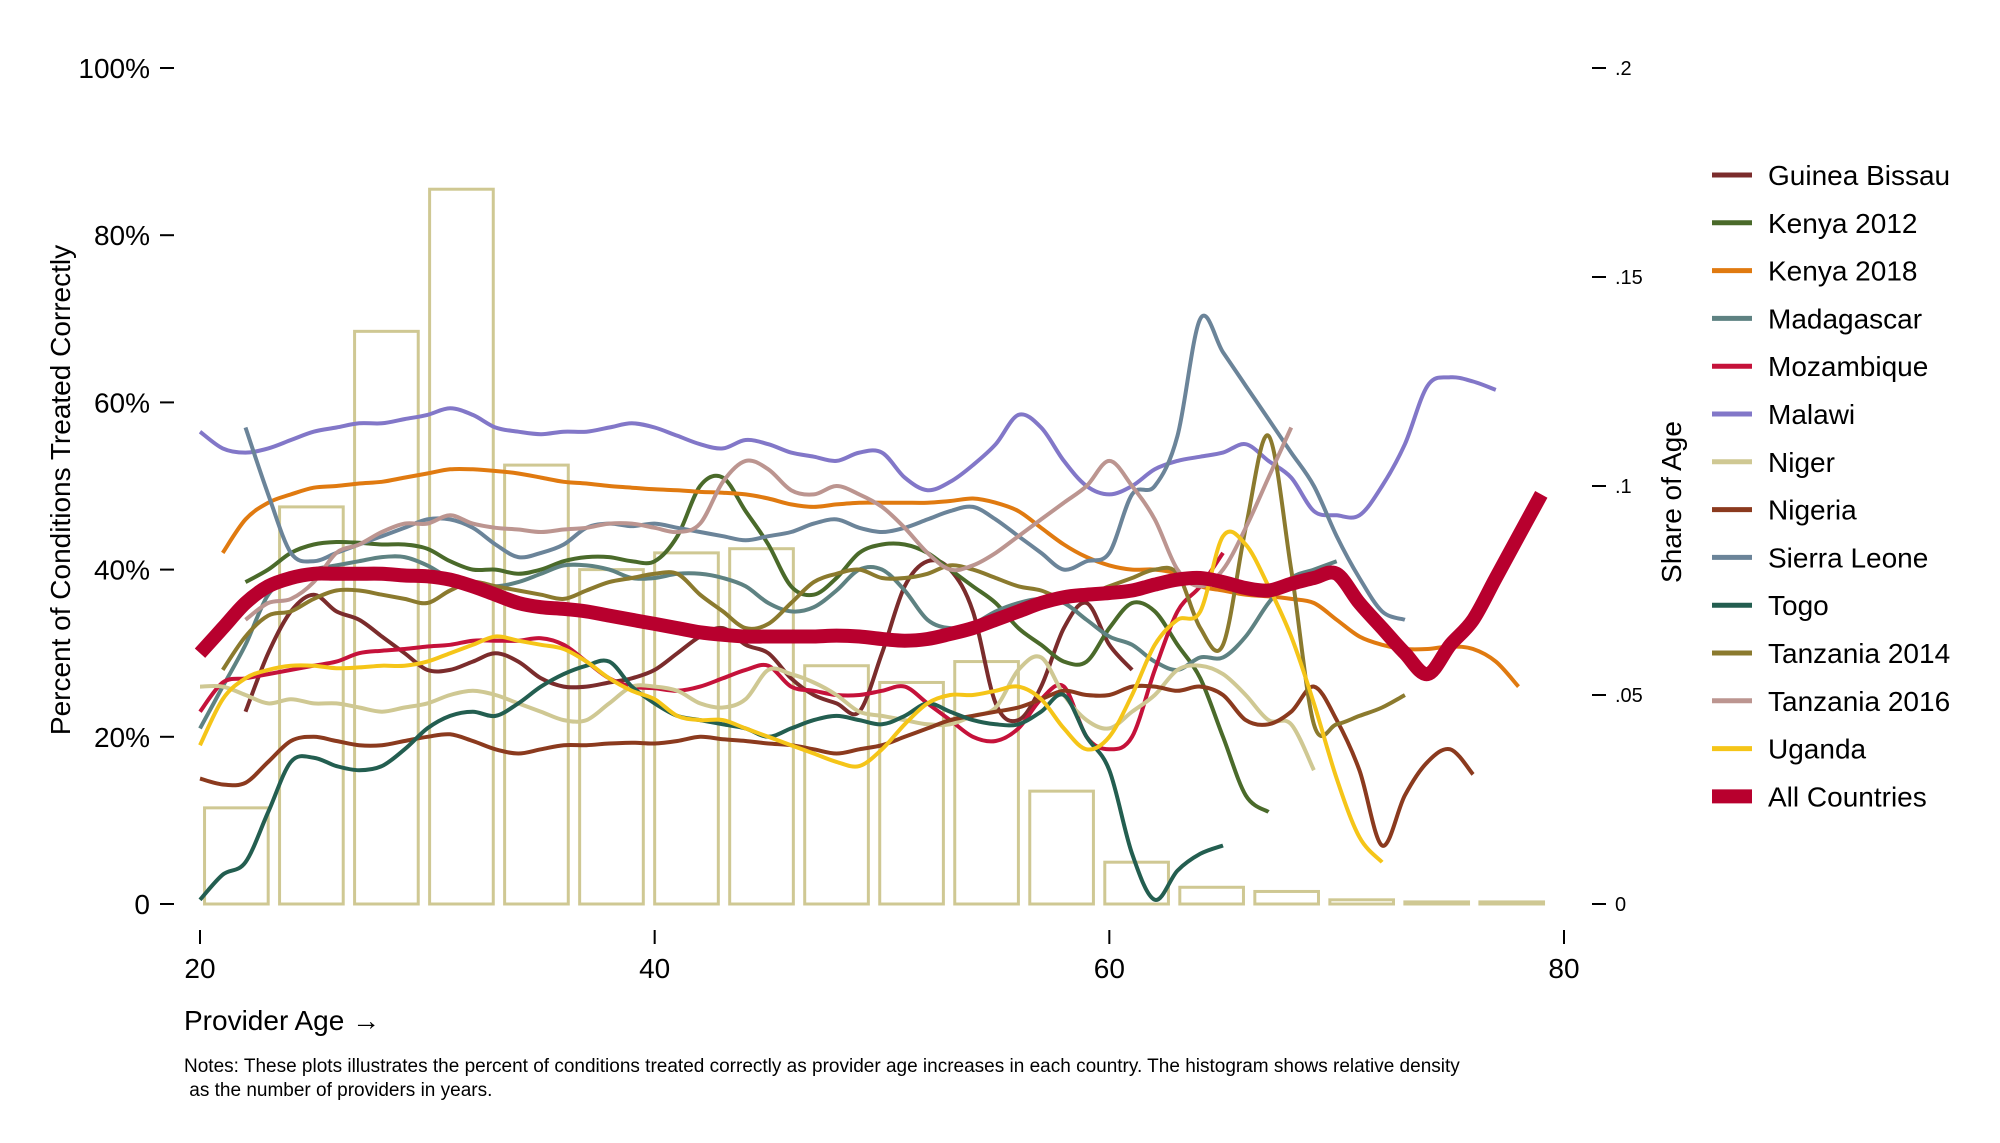 The height and width of the screenshot is (1143, 2000). What do you see at coordinates (1848, 557) in the screenshot?
I see `legend-label-sierra-leone: Sierra Leone` at bounding box center [1848, 557].